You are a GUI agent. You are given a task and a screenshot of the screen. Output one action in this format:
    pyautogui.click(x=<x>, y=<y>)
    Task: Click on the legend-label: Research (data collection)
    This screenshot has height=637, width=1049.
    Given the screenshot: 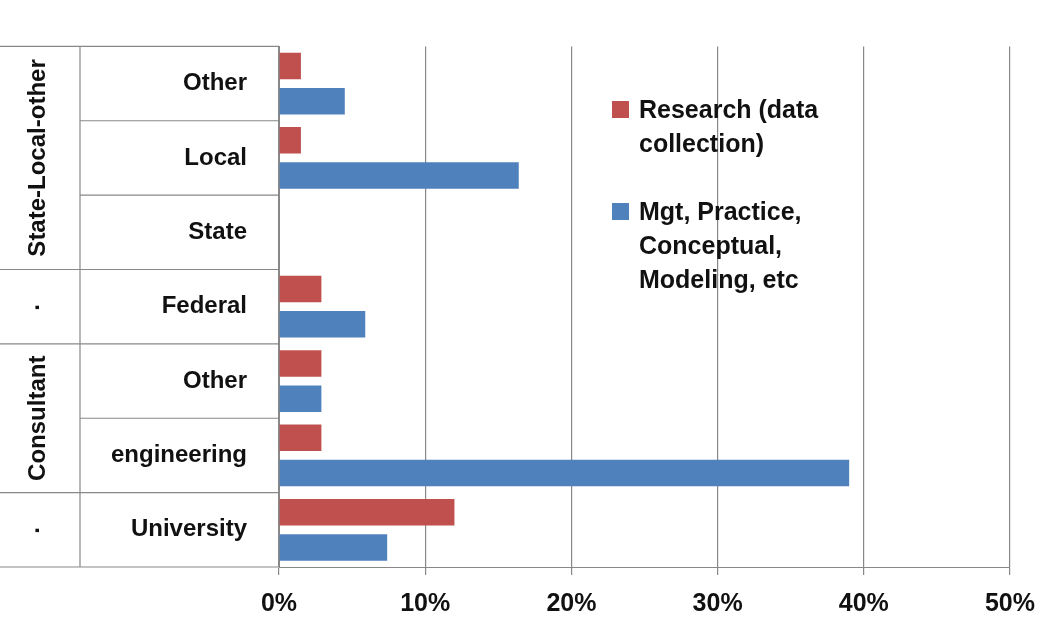 What is the action you would take?
    pyautogui.click(x=729, y=126)
    